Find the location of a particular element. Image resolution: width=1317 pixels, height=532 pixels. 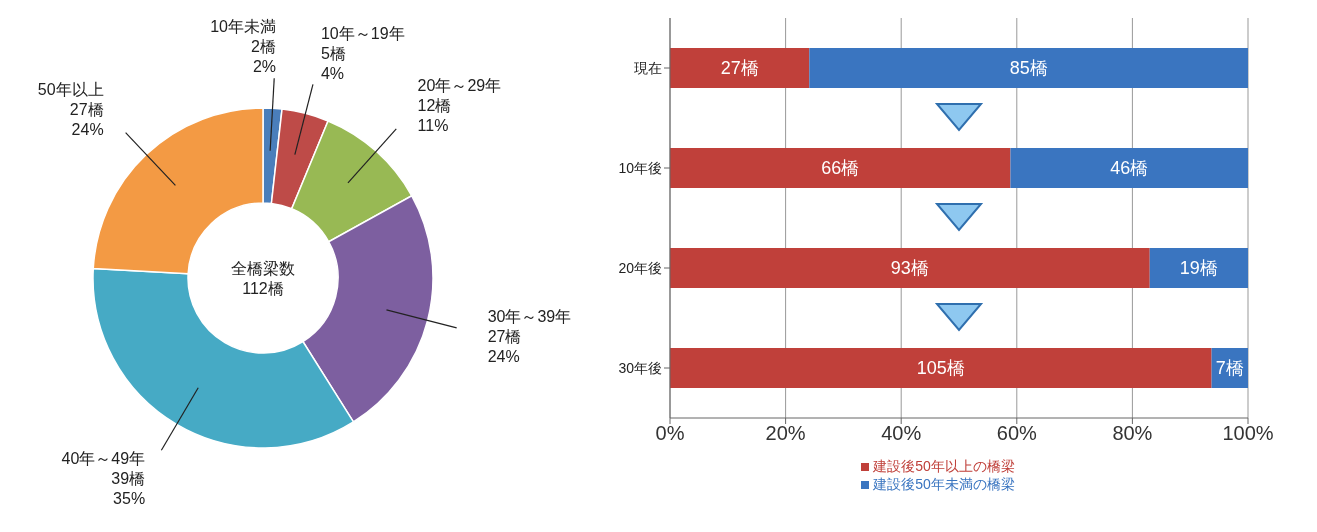

annotation: 105橋 is located at coordinates (940, 368).